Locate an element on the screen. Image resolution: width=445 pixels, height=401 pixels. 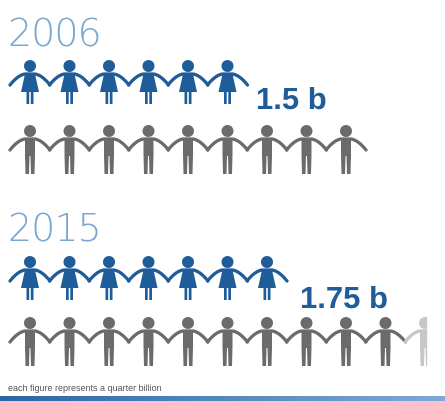
value-label-2015: 1.75 b is located at coordinates (344, 297).